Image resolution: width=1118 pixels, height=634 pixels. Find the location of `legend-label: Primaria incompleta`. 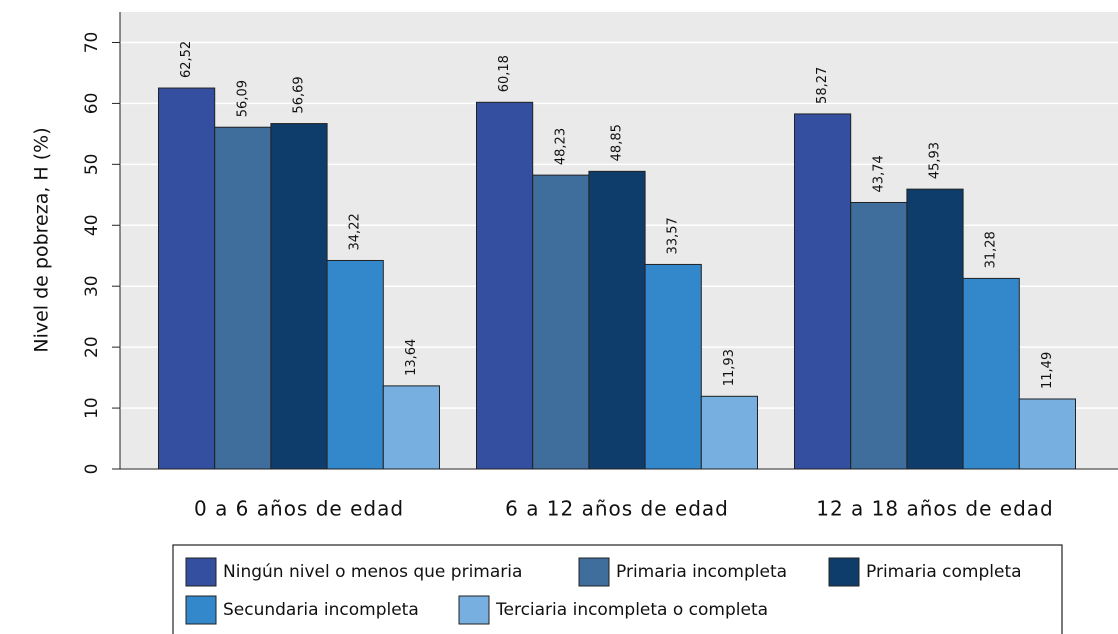

legend-label: Primaria incompleta is located at coordinates (701, 572).